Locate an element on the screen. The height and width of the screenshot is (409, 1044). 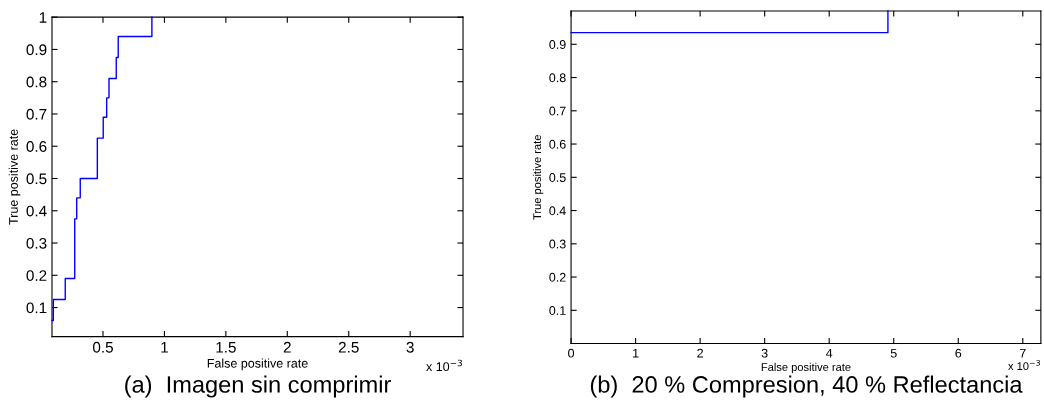
y-tick-label: 1 is located at coordinates (43, 17).